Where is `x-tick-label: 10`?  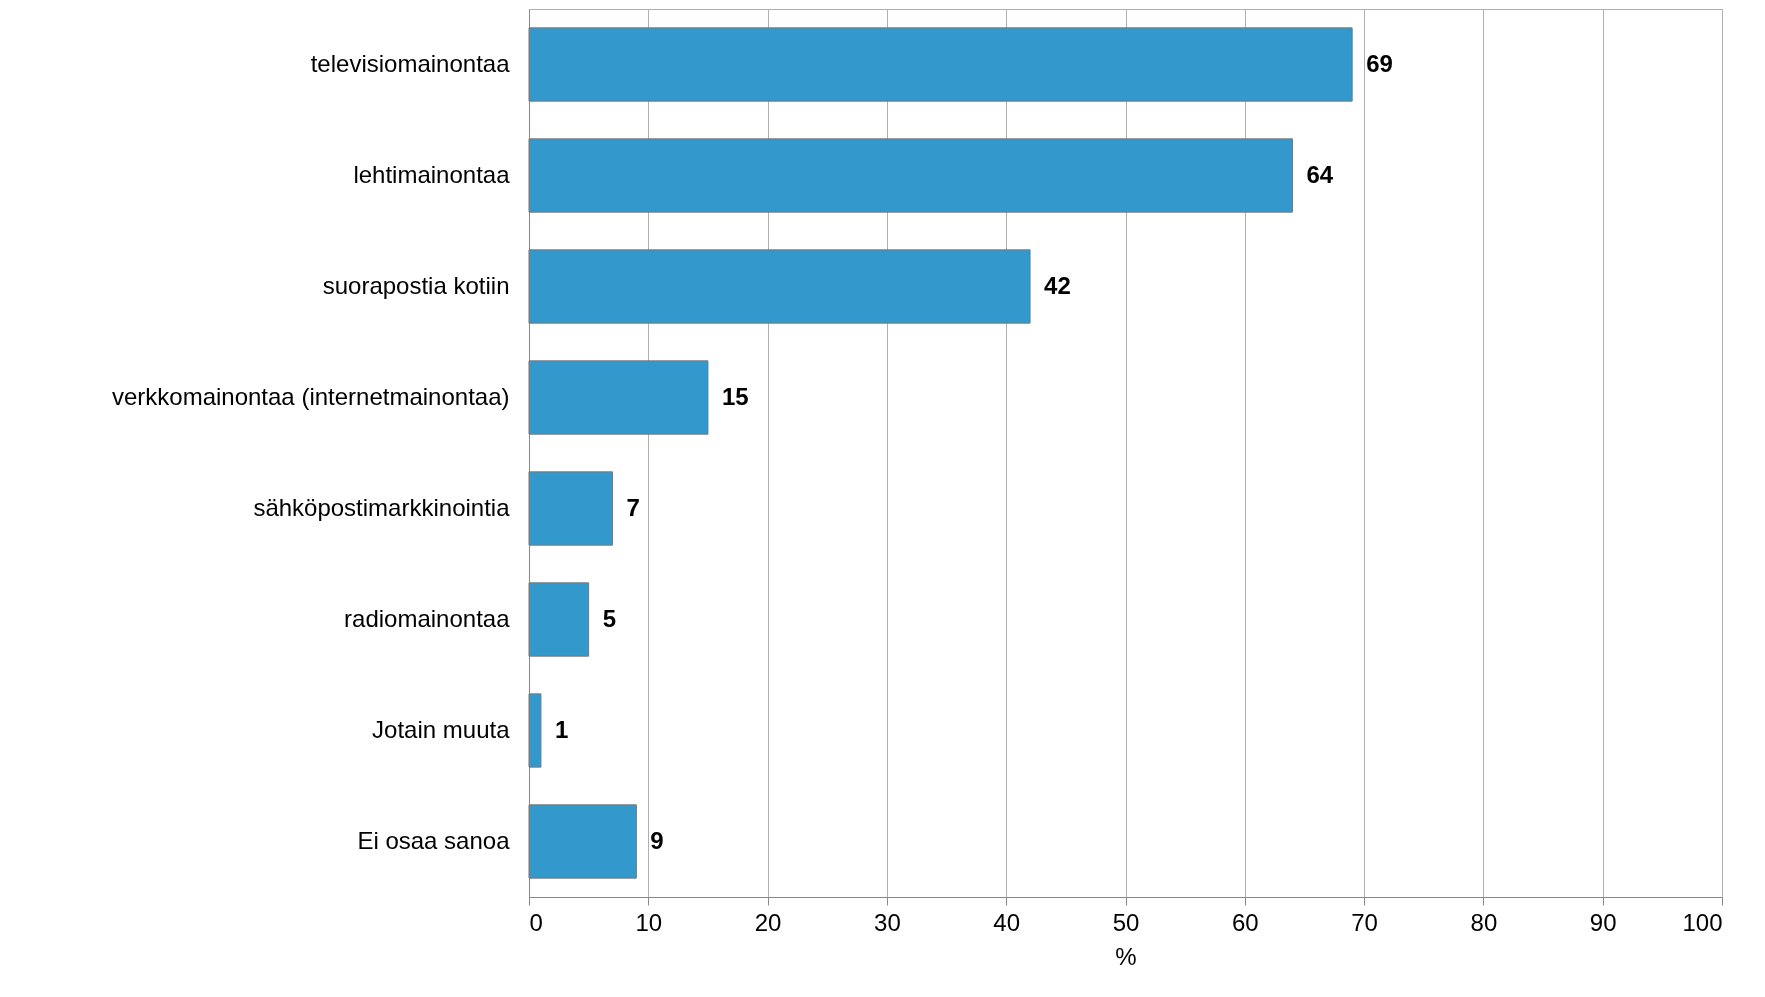 x-tick-label: 10 is located at coordinates (649, 922).